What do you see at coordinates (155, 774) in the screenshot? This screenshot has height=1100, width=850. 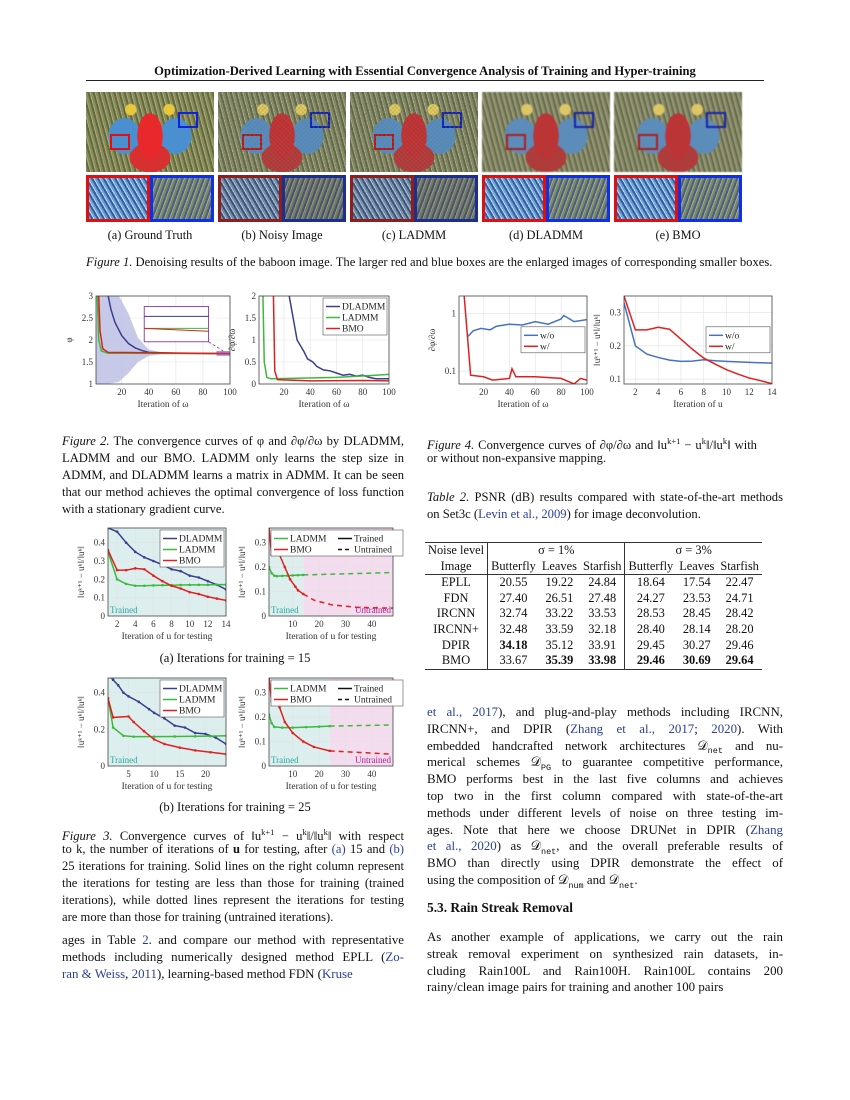 I see `x-tick-label: 10` at bounding box center [155, 774].